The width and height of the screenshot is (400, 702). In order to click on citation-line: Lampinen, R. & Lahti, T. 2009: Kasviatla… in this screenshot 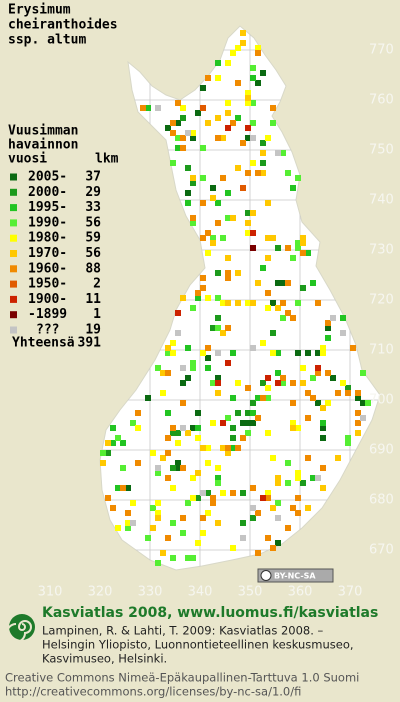, I will do `click(183, 631)`.